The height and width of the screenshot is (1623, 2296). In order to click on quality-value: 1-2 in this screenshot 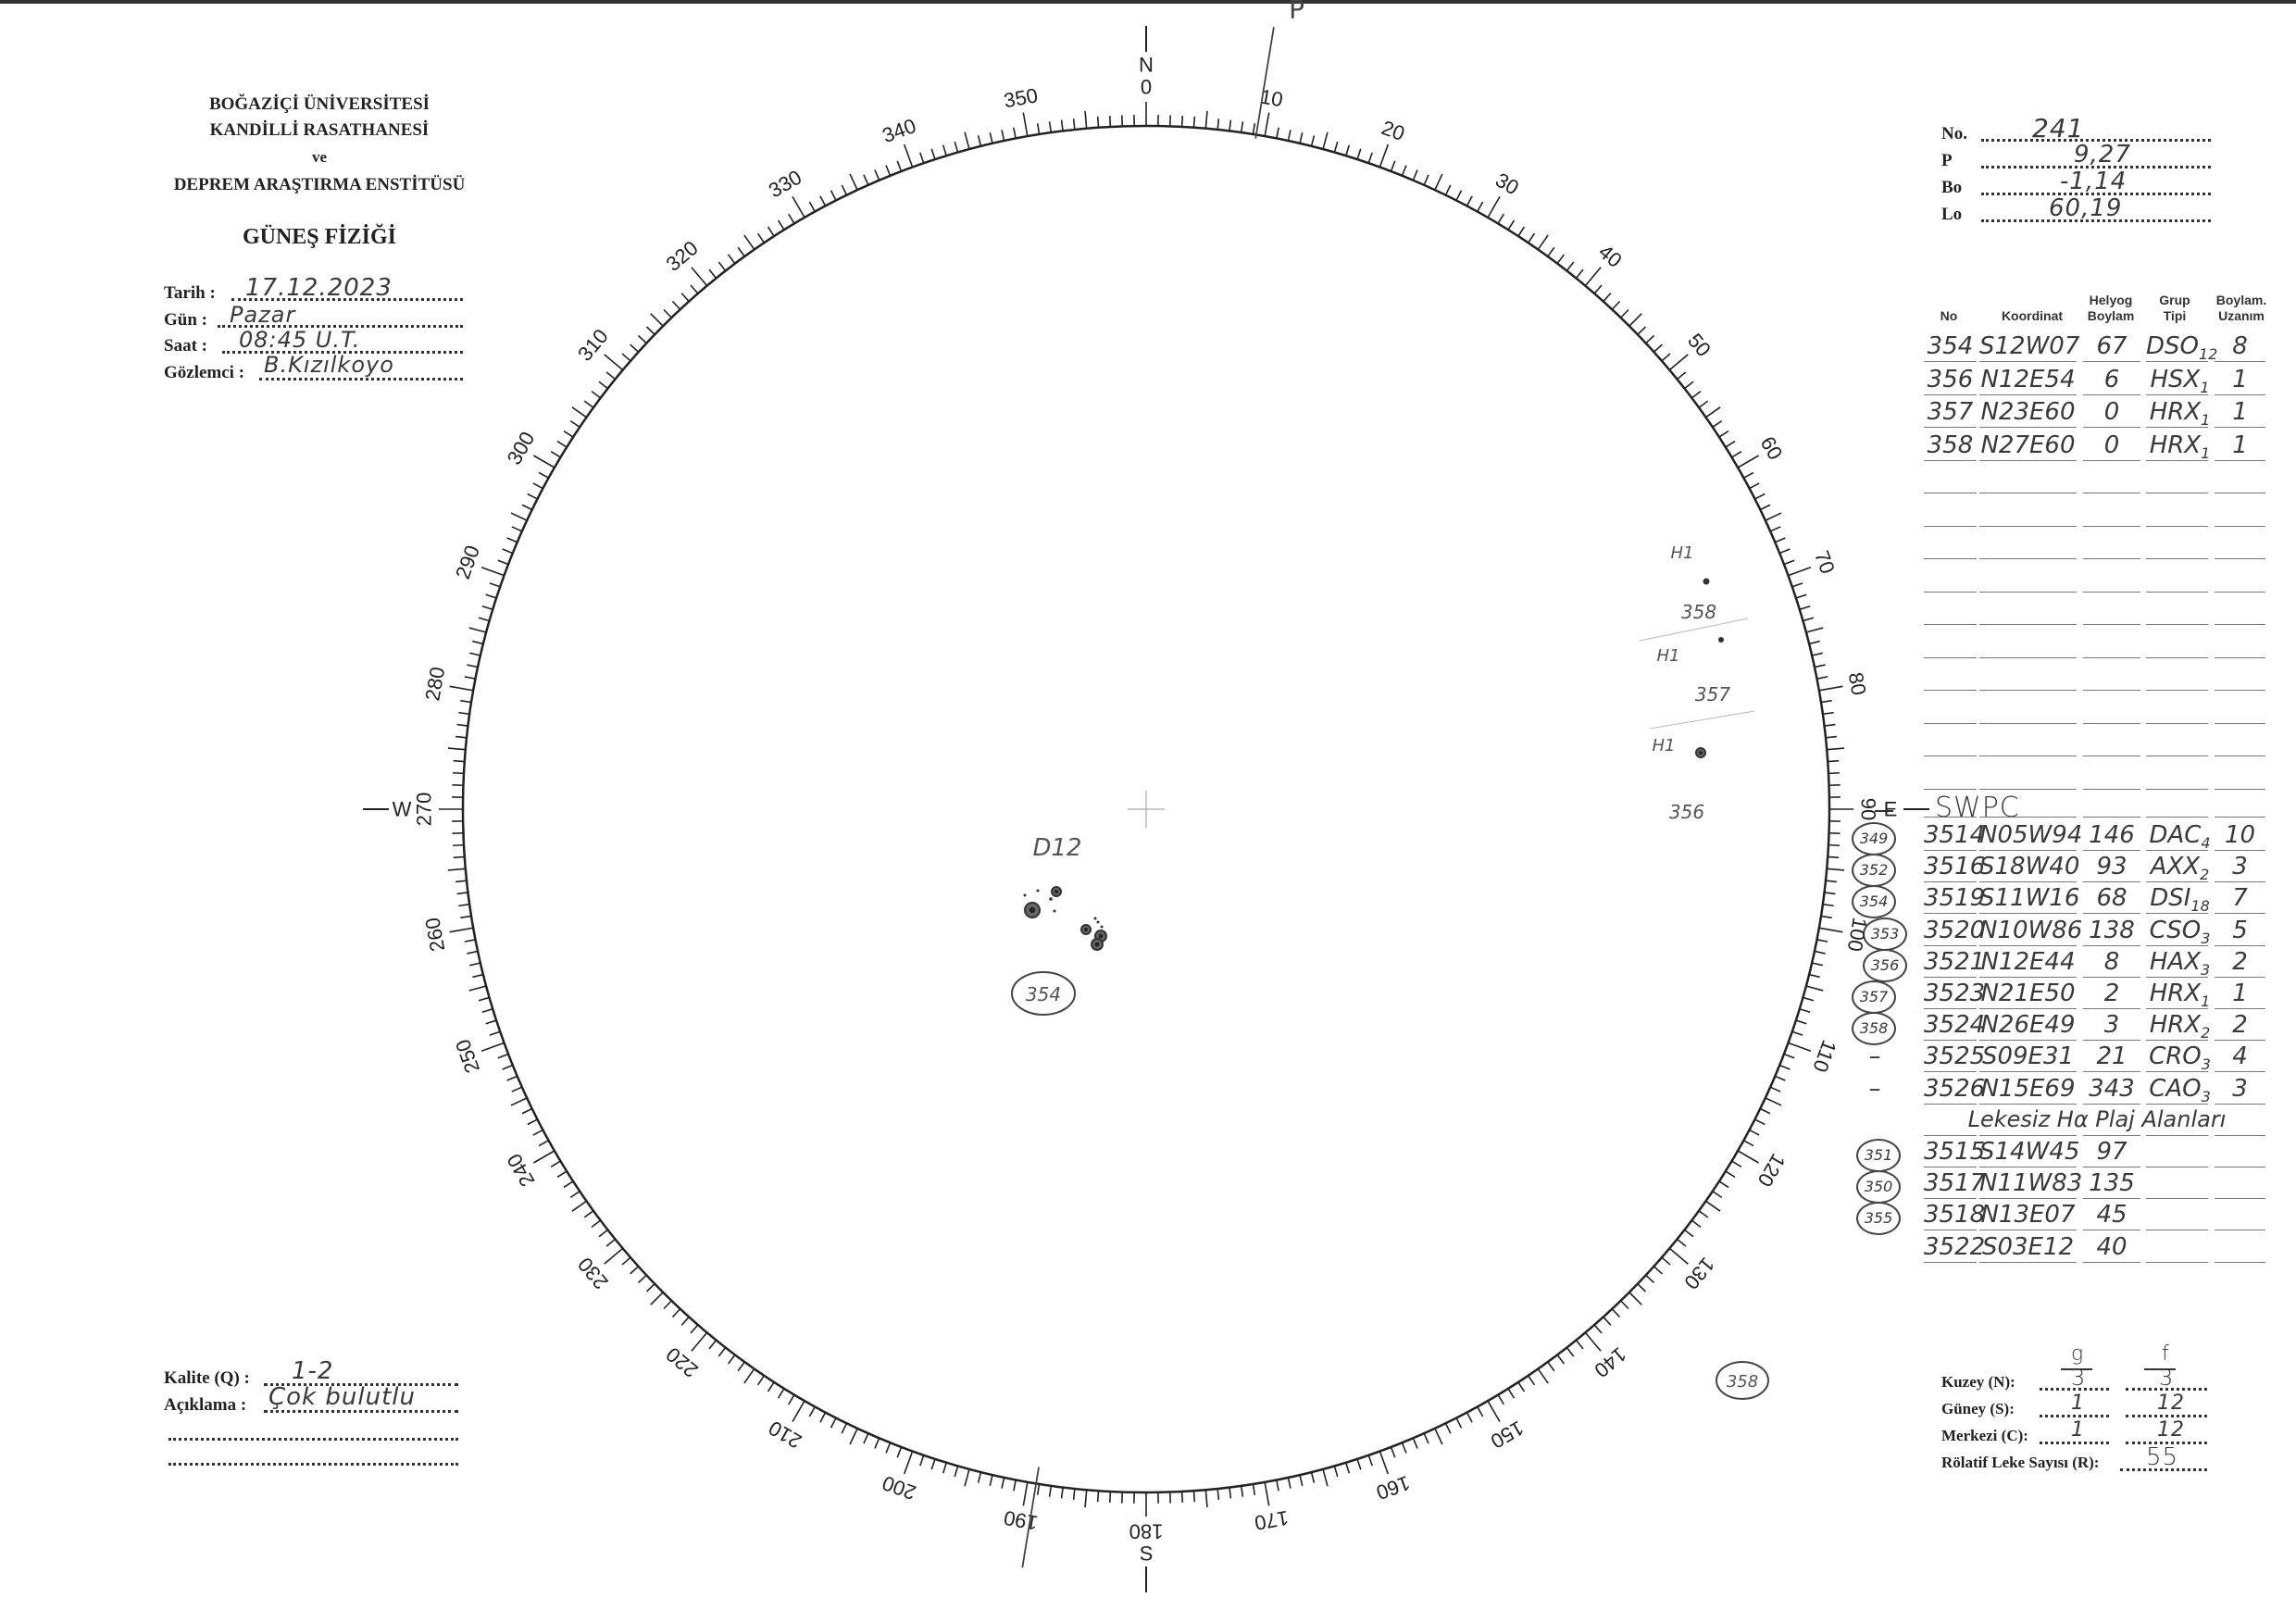, I will do `click(313, 1371)`.